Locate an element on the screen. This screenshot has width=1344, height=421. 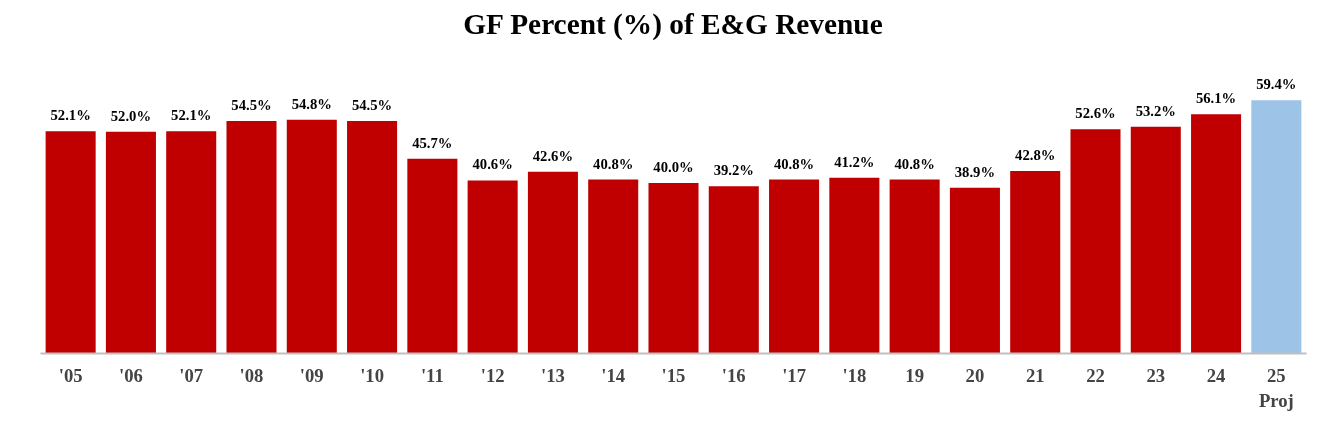
x-tick-label: '14 is located at coordinates (613, 375).